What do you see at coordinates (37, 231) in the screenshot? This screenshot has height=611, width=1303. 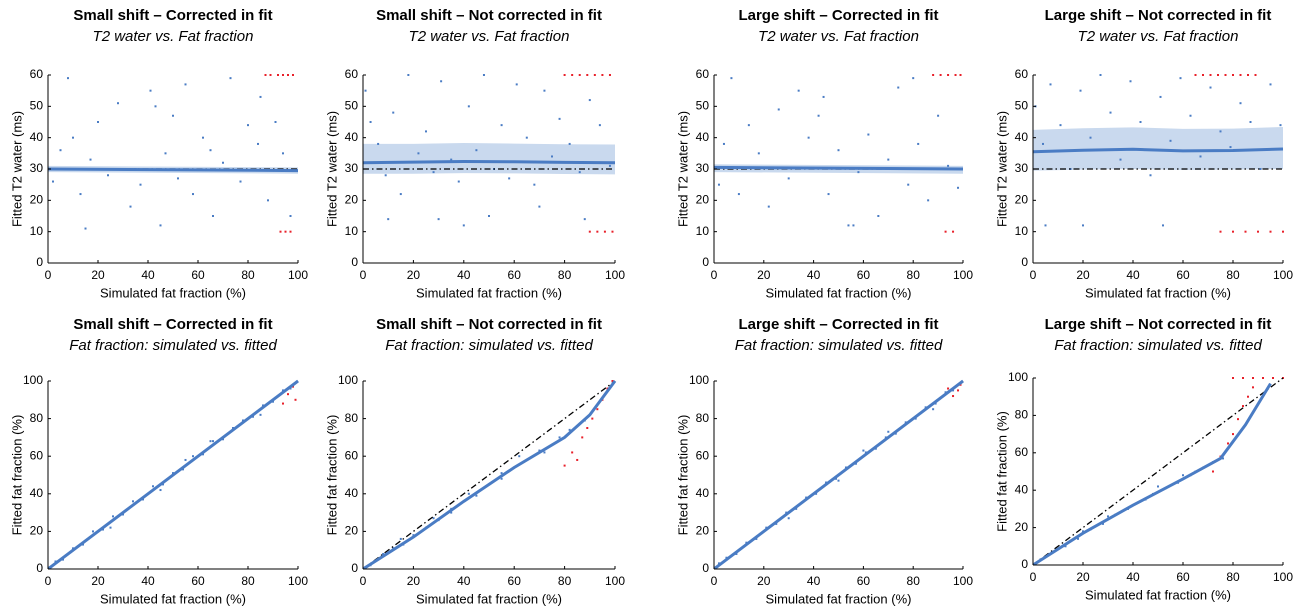 I see `y-tick-label: 10` at bounding box center [37, 231].